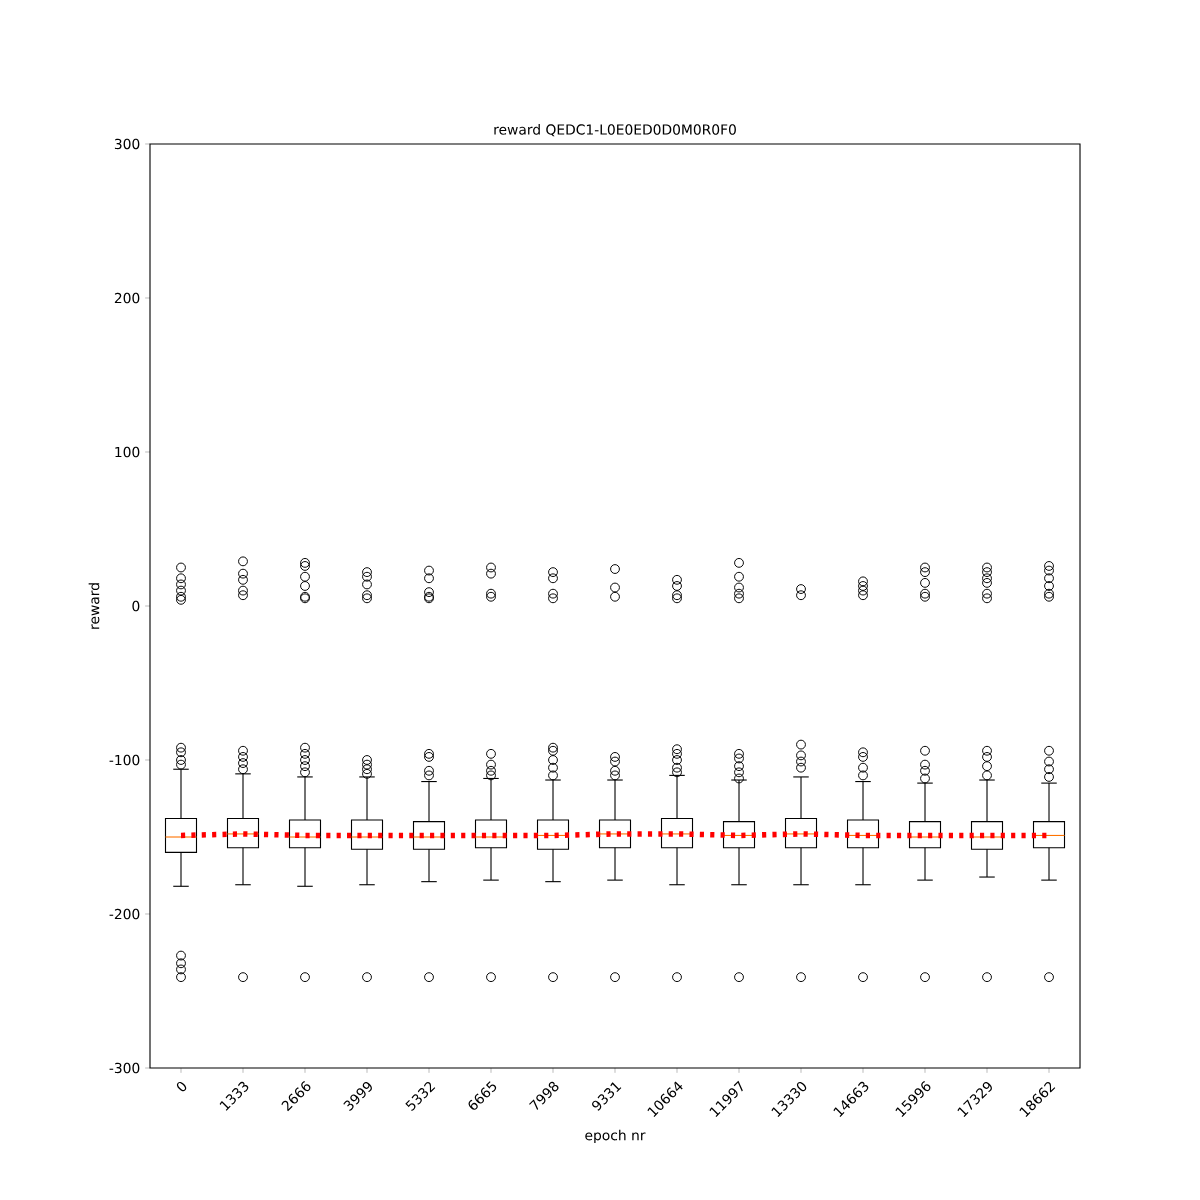 This screenshot has width=1200, height=1200. Describe the element at coordinates (127, 298) in the screenshot. I see `y-tick-label: 200` at that location.